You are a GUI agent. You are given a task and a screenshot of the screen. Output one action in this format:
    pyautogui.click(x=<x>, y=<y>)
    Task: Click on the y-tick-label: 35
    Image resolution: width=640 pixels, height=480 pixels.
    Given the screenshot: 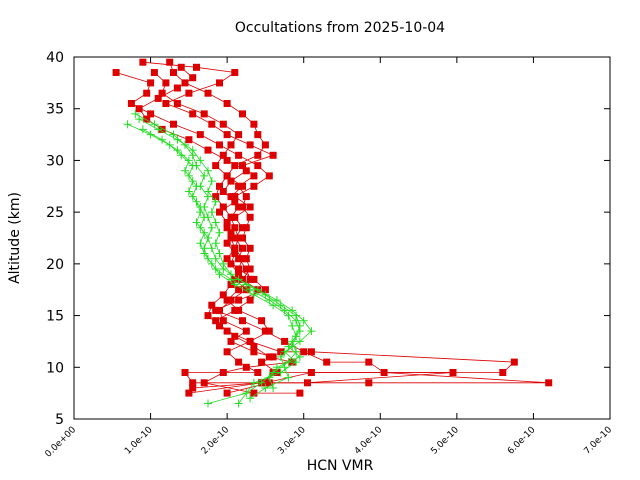 What is the action you would take?
    pyautogui.click(x=55, y=110)
    